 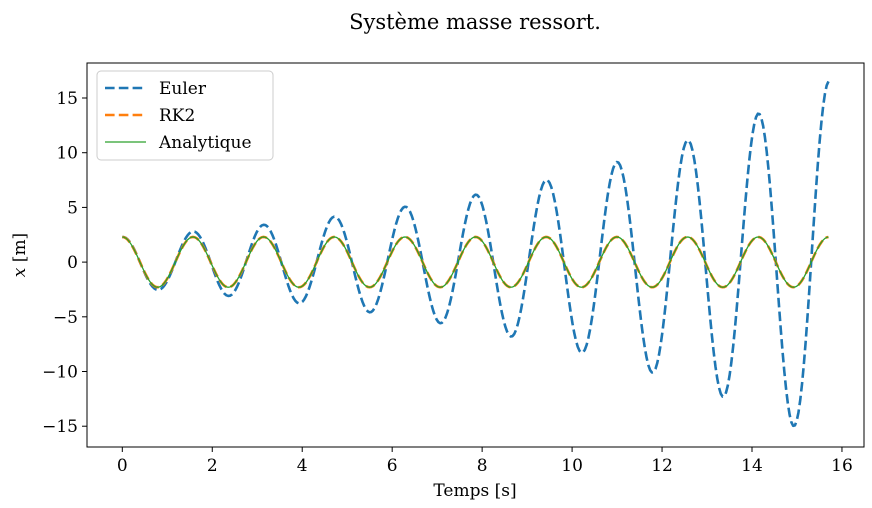 I want to click on y-tick-label: −5, so click(x=65, y=318).